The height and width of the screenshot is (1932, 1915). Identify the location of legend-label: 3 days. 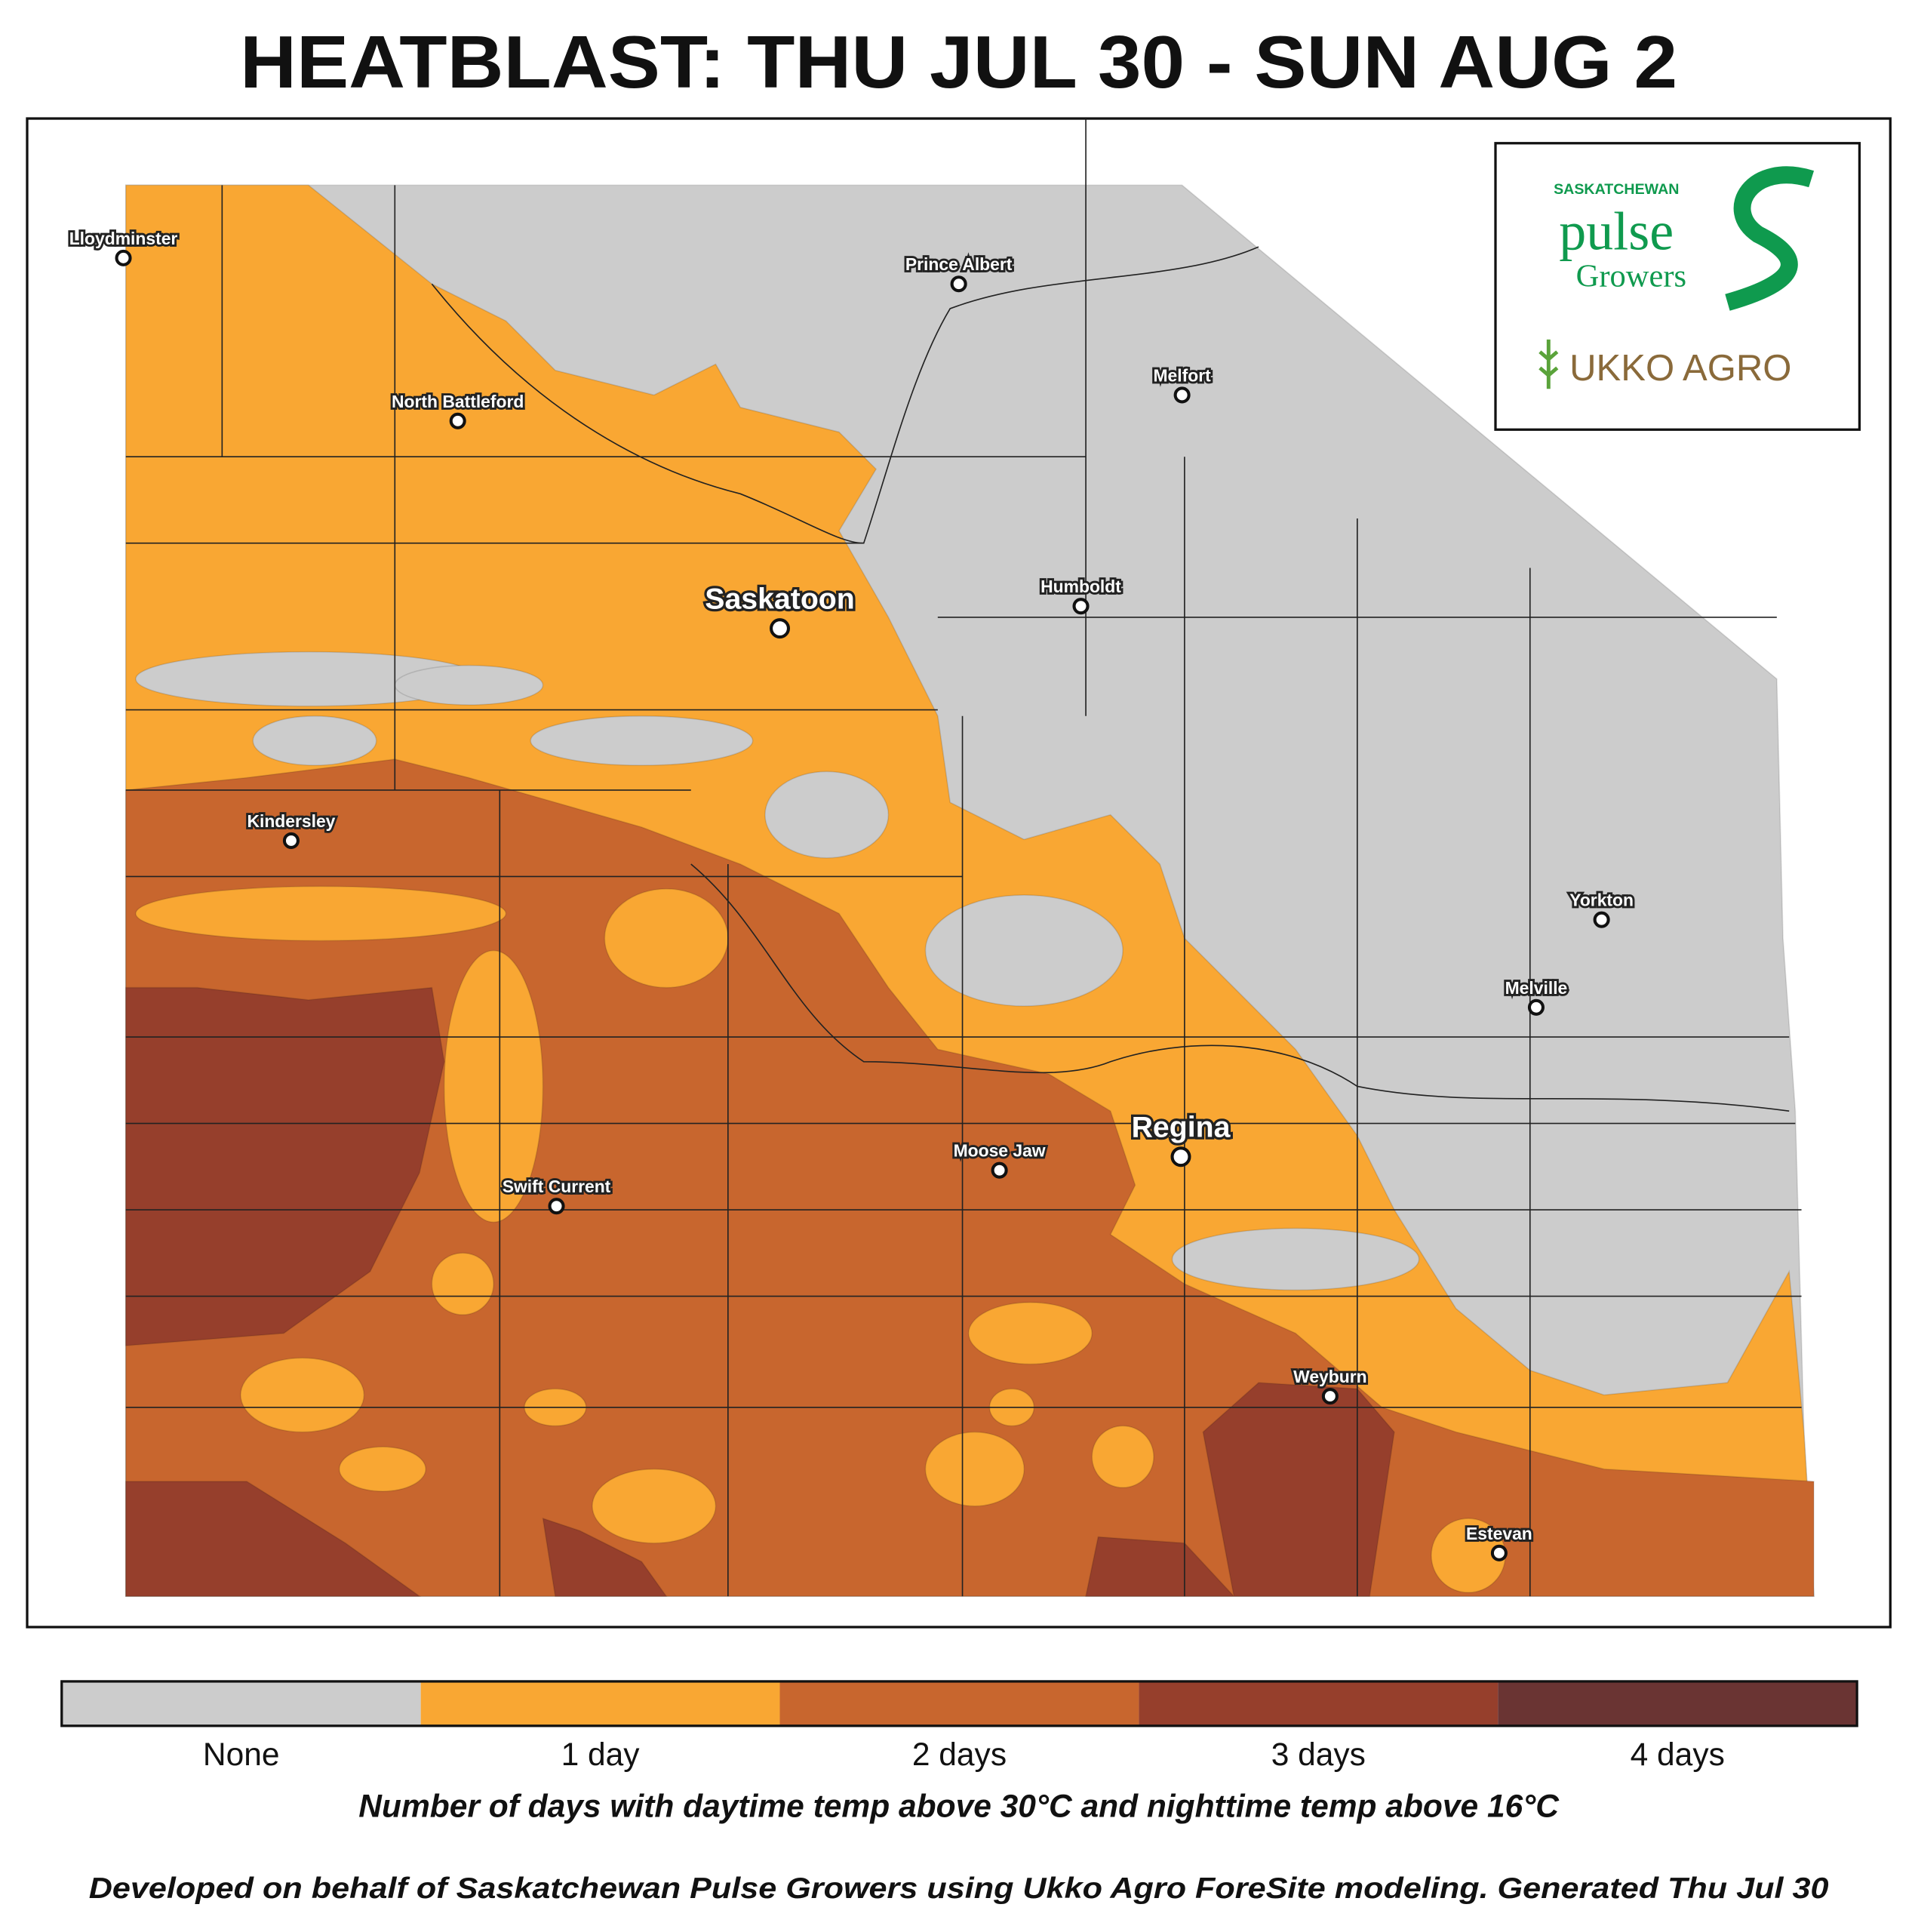
(1318, 1755).